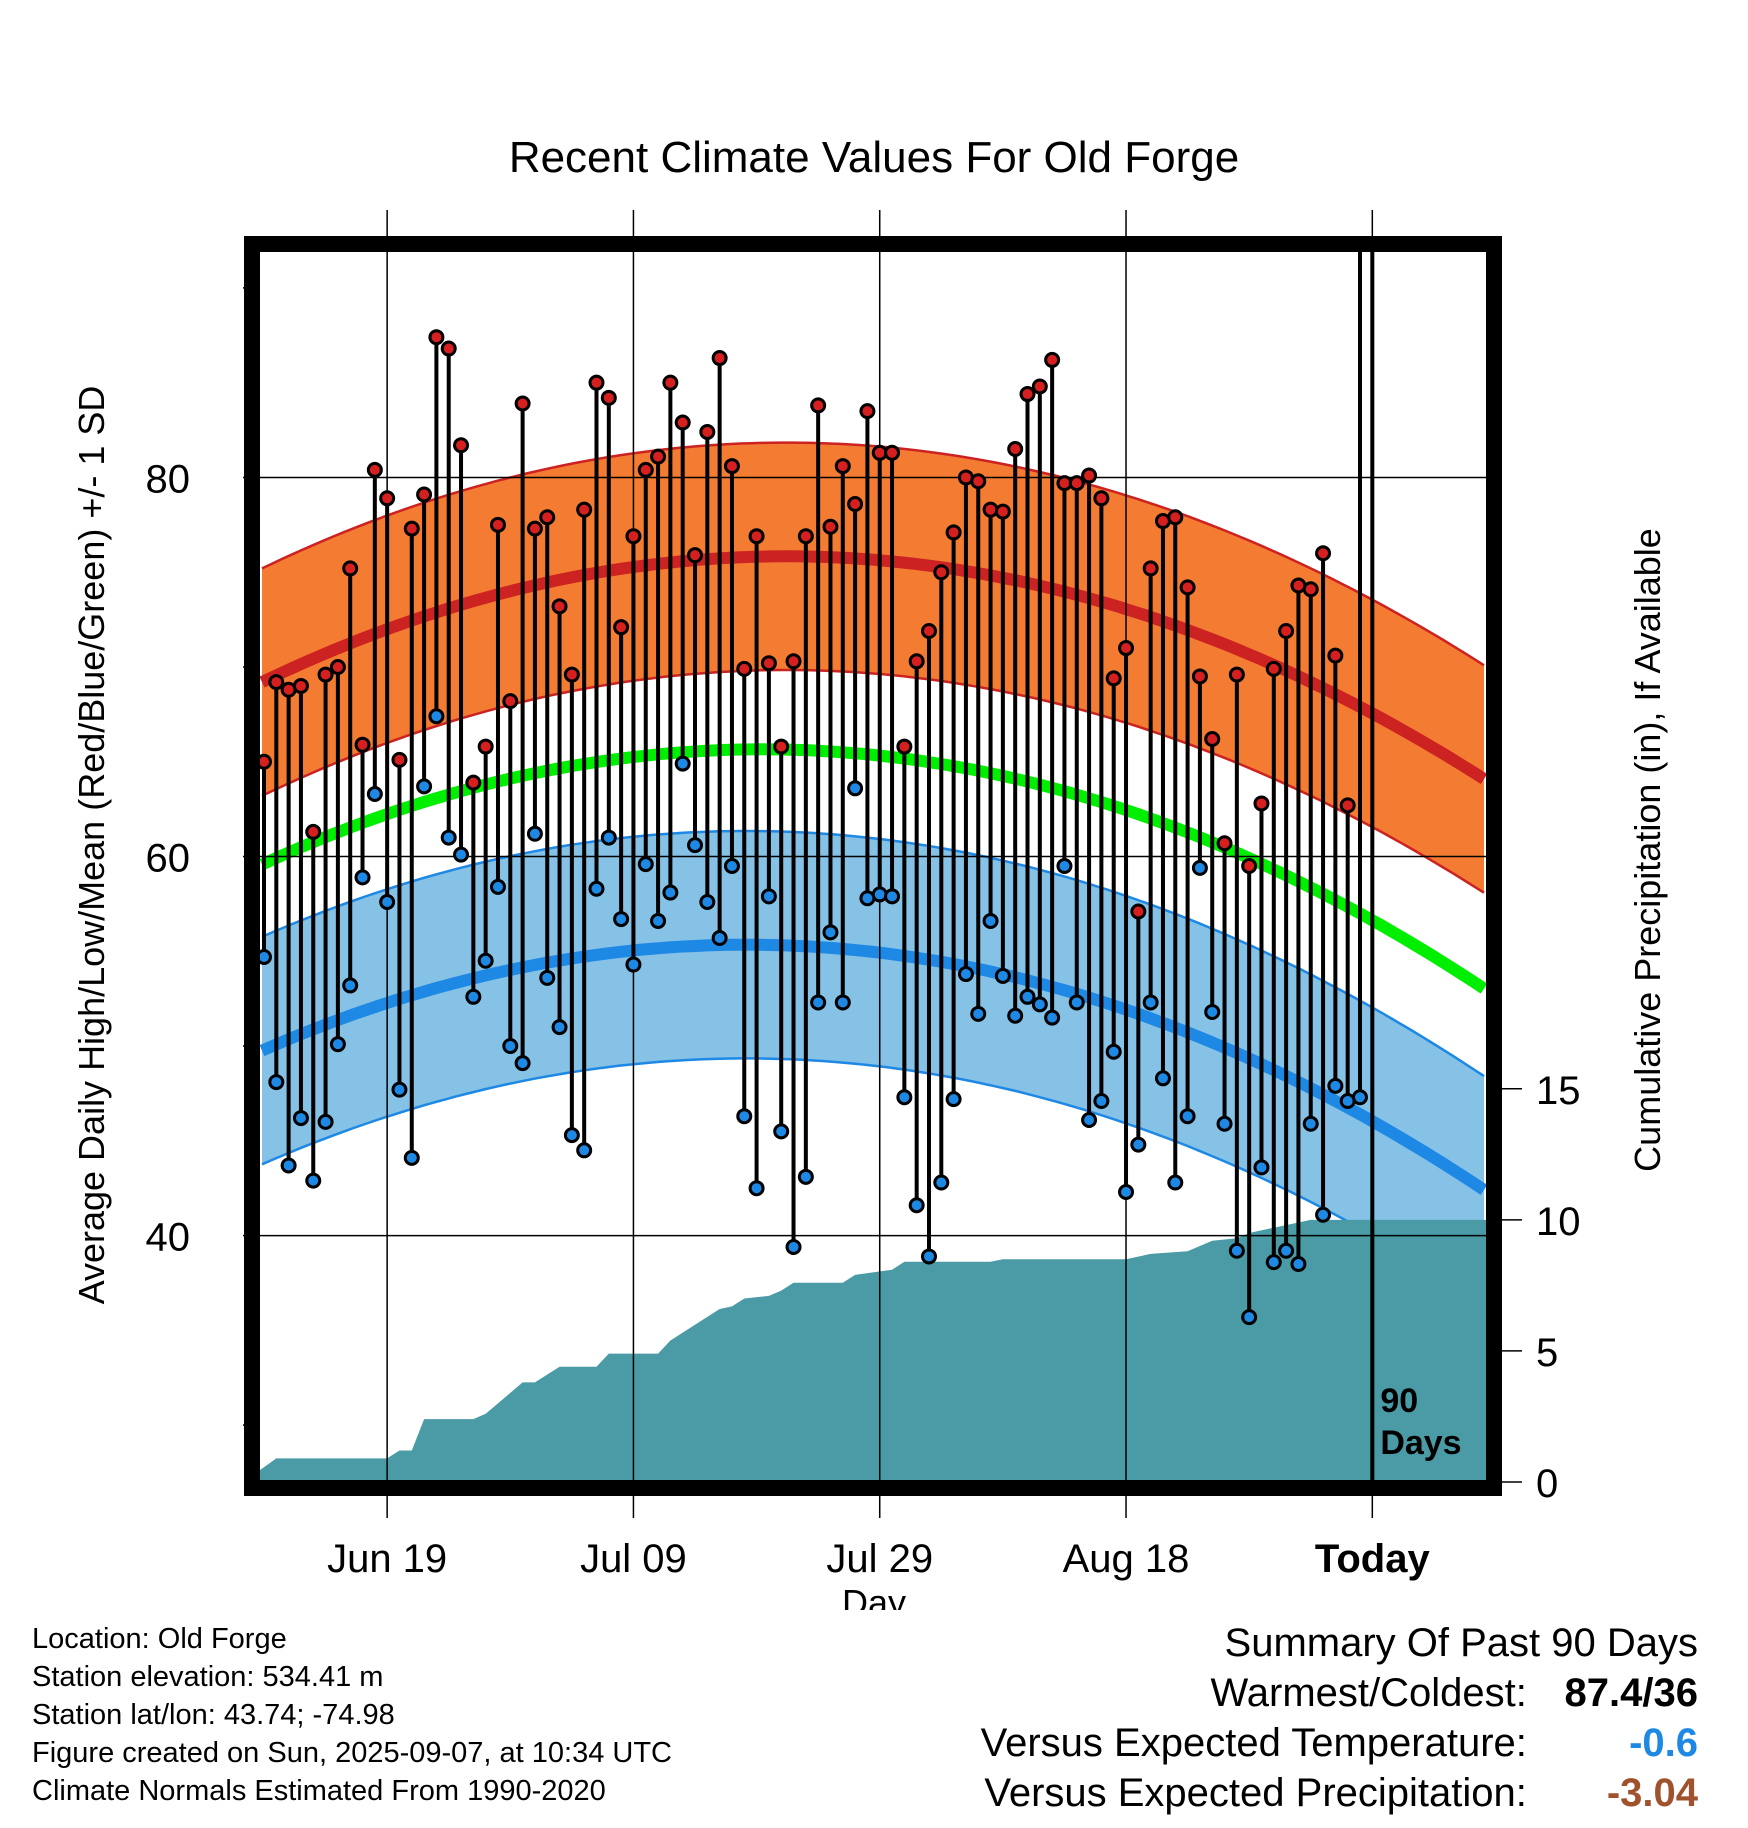 The width and height of the screenshot is (1748, 1828). What do you see at coordinates (1253, 1743) in the screenshot?
I see `temp-label: Versus Expected Temperature:` at bounding box center [1253, 1743].